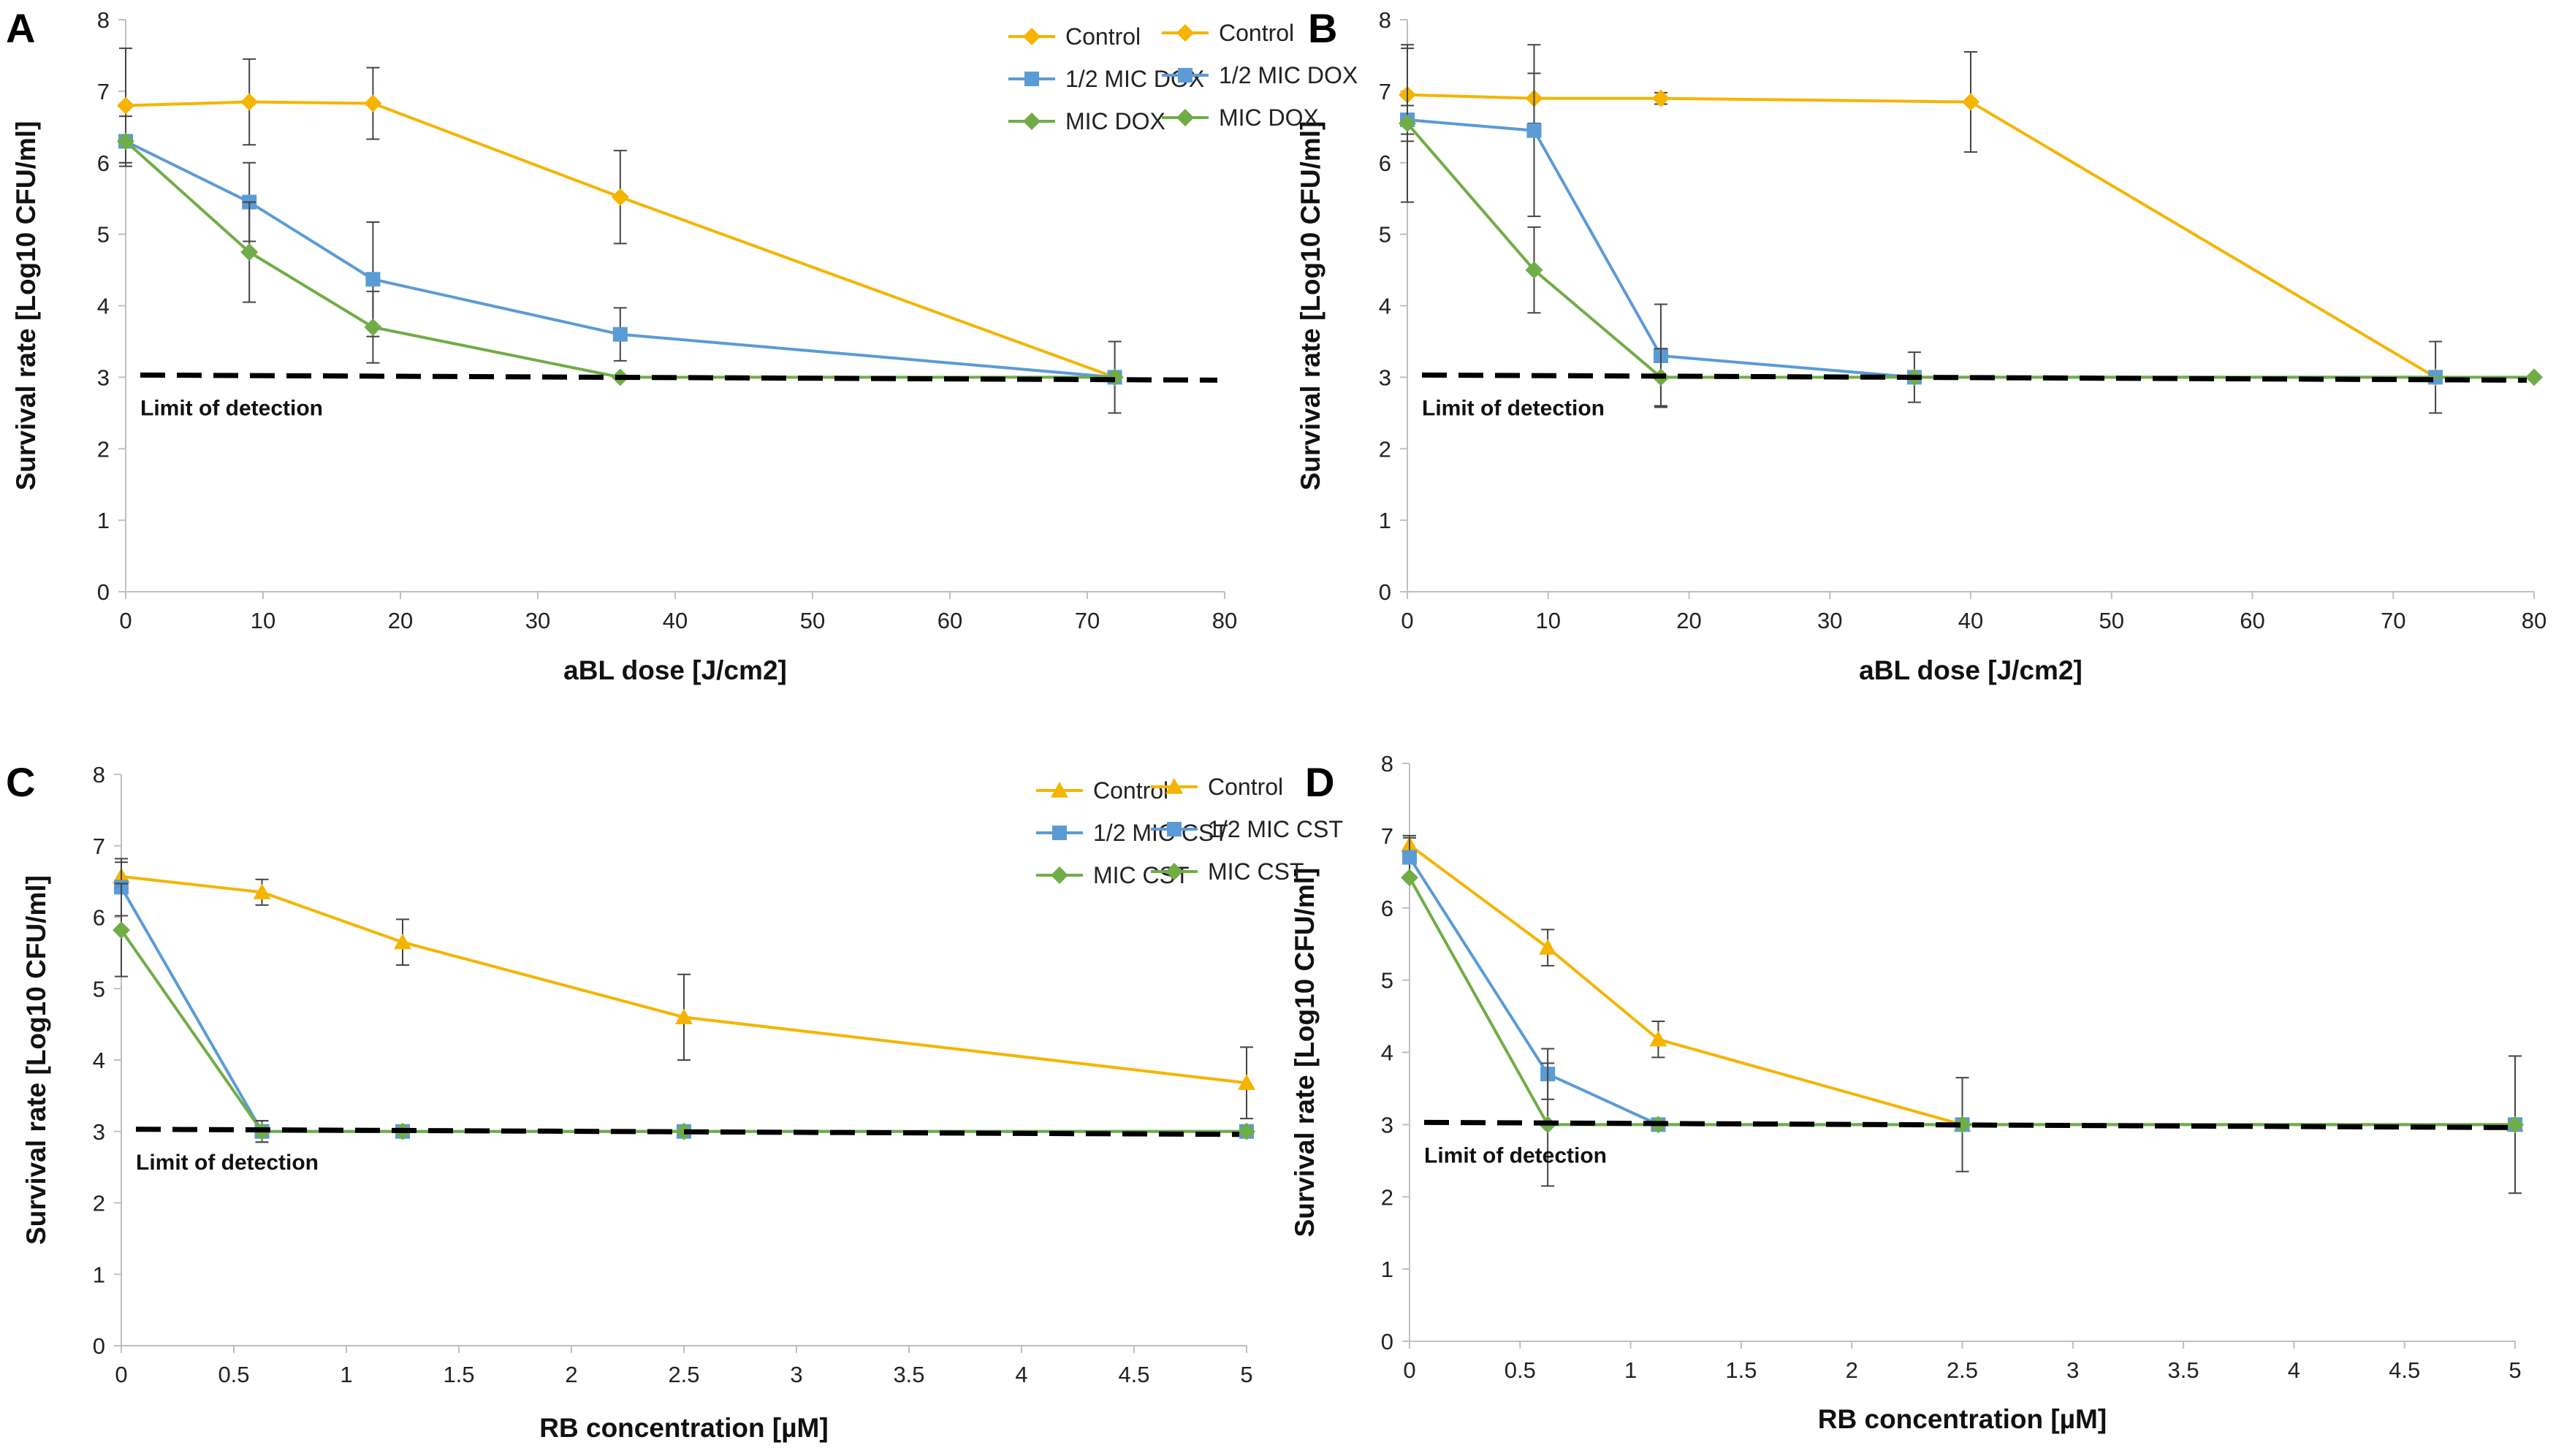  Describe the element at coordinates (1087, 620) in the screenshot. I see `x-tick-label: 70` at that location.